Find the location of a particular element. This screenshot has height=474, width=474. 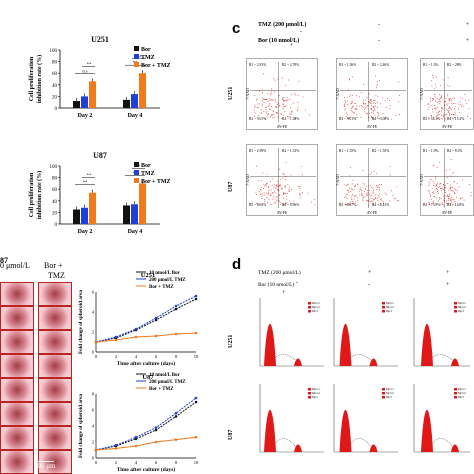

sig-label: * is located at coordinates (139, 165).